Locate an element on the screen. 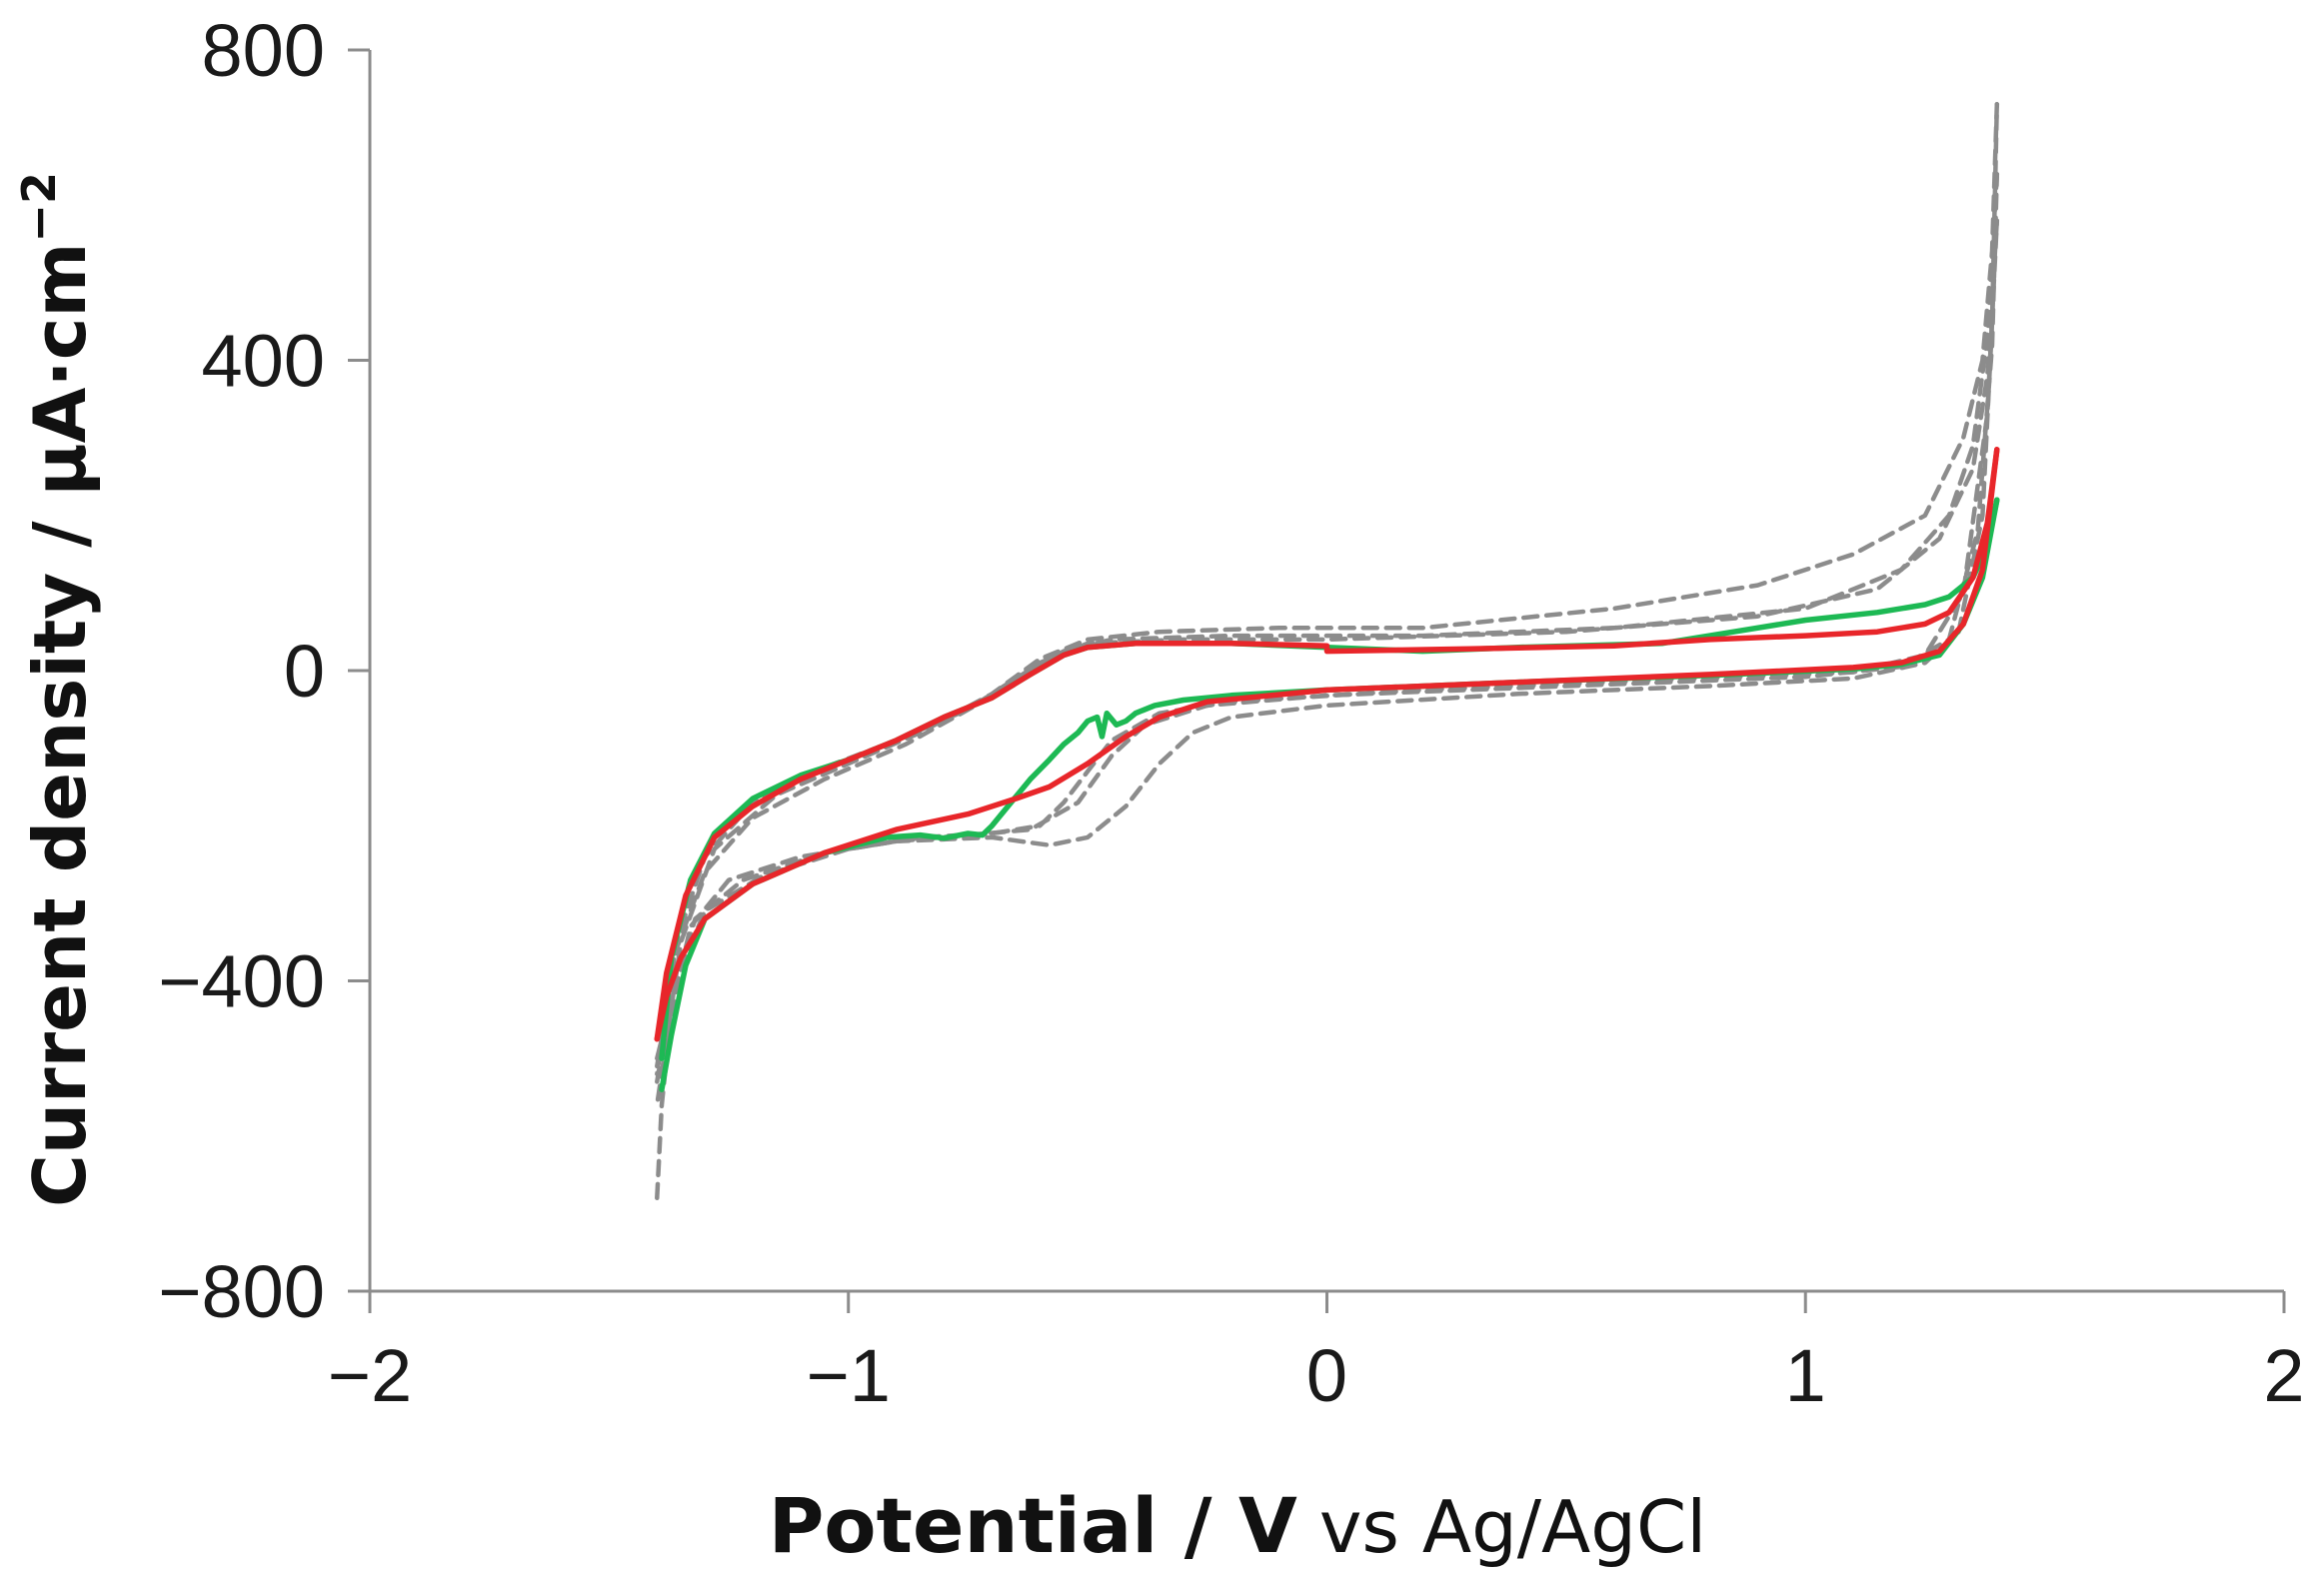  x-axis-title-suffix: vs Ag/AgCl is located at coordinates (1512, 1527).